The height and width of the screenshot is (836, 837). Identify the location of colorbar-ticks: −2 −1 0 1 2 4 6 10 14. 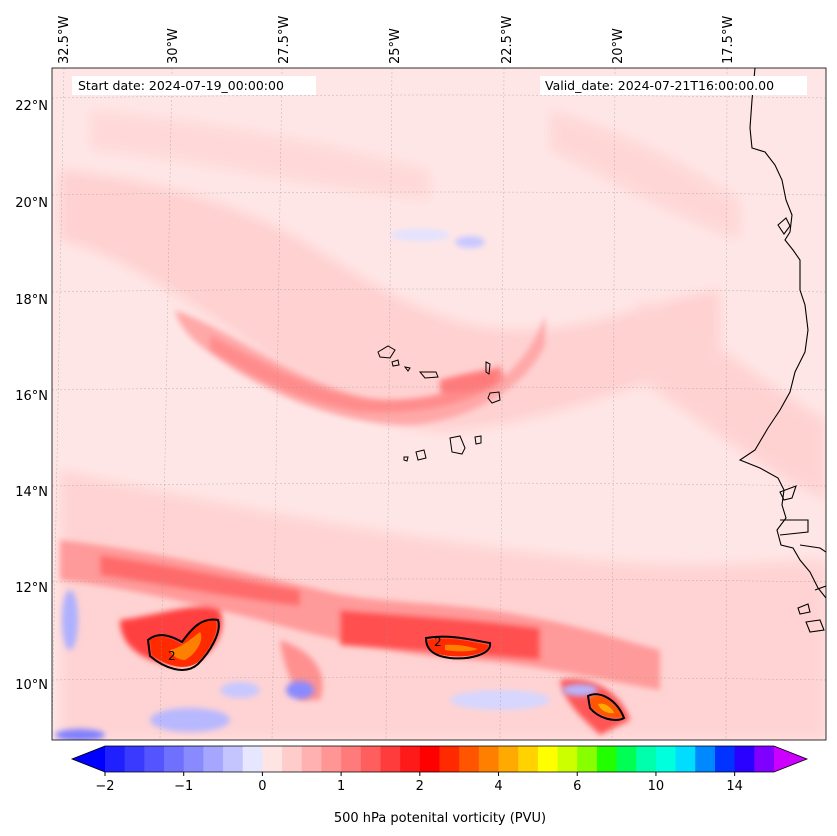
(419, 783).